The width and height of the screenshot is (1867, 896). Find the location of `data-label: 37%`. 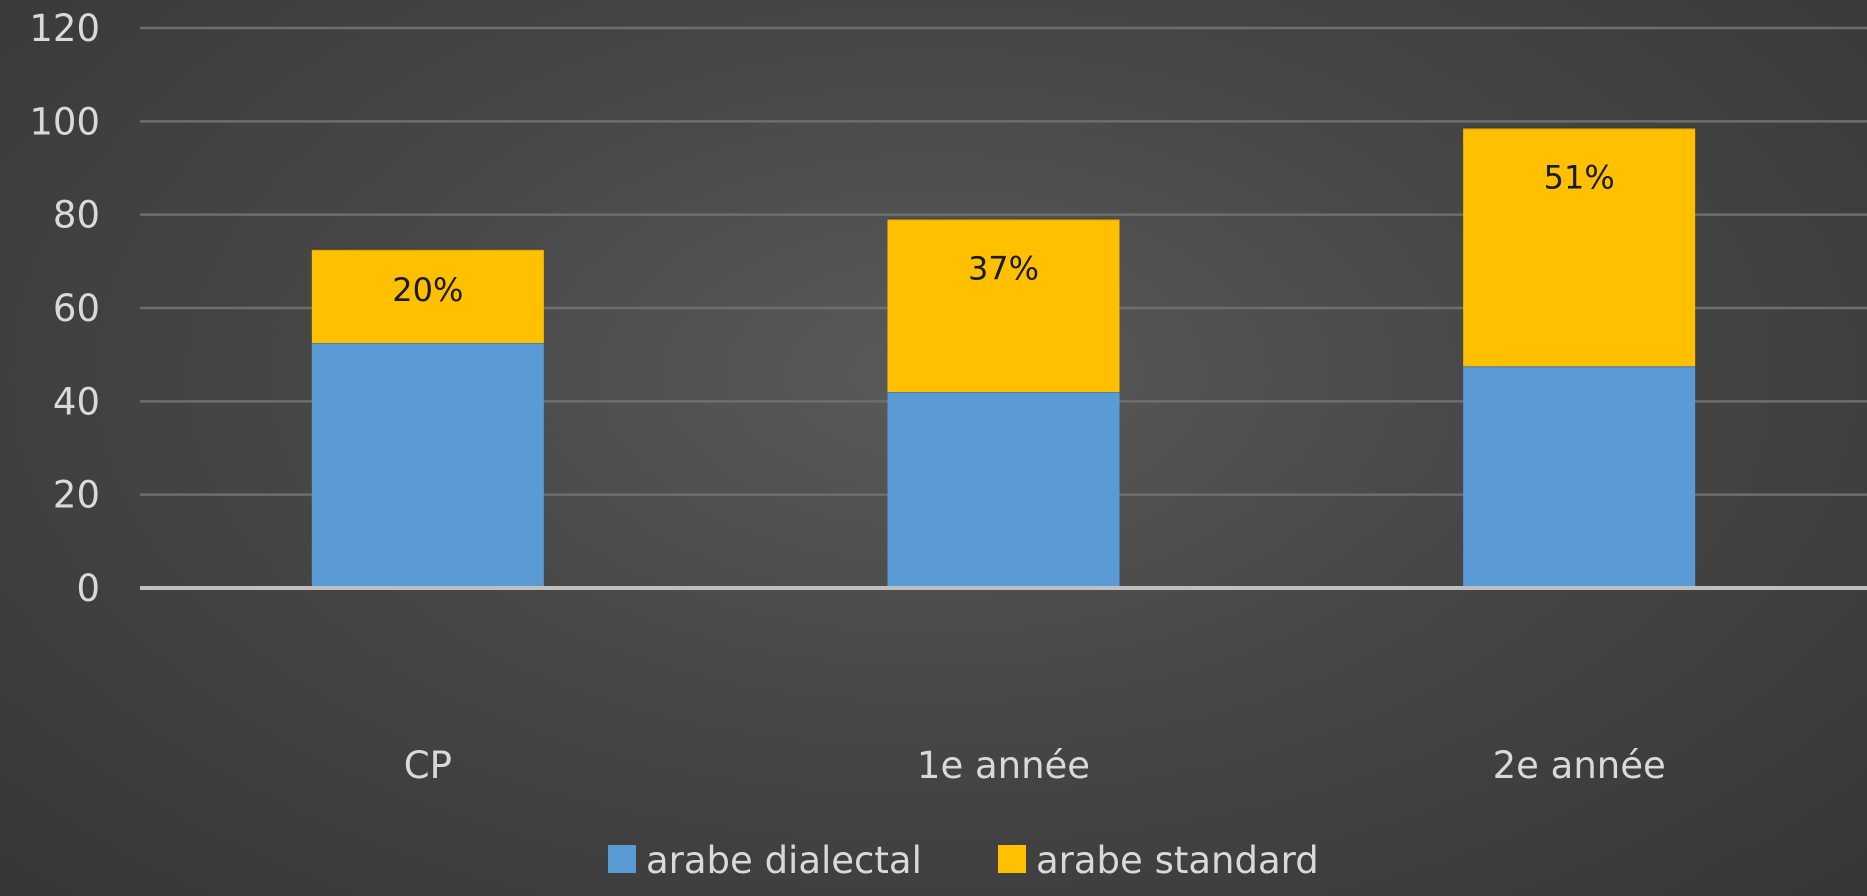

data-label: 37% is located at coordinates (1003, 268).